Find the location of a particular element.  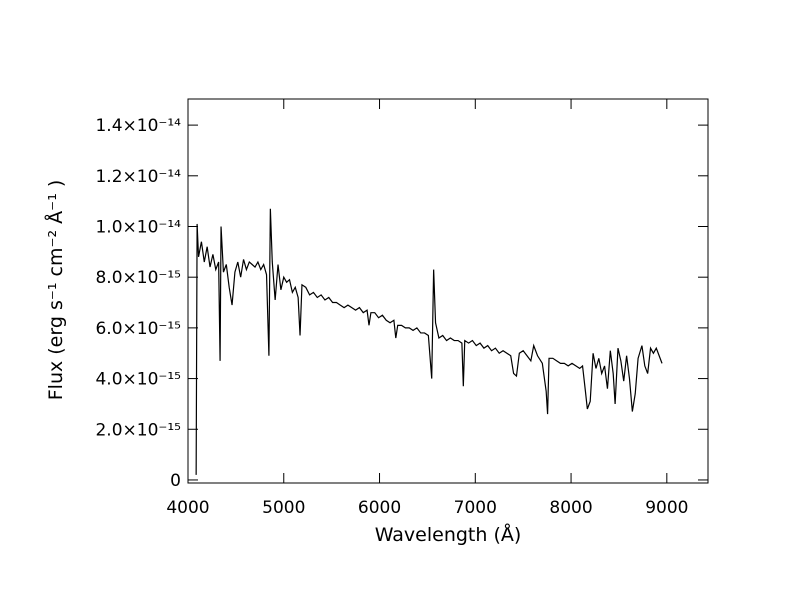

x-tick-label: 8000 is located at coordinates (570, 508).